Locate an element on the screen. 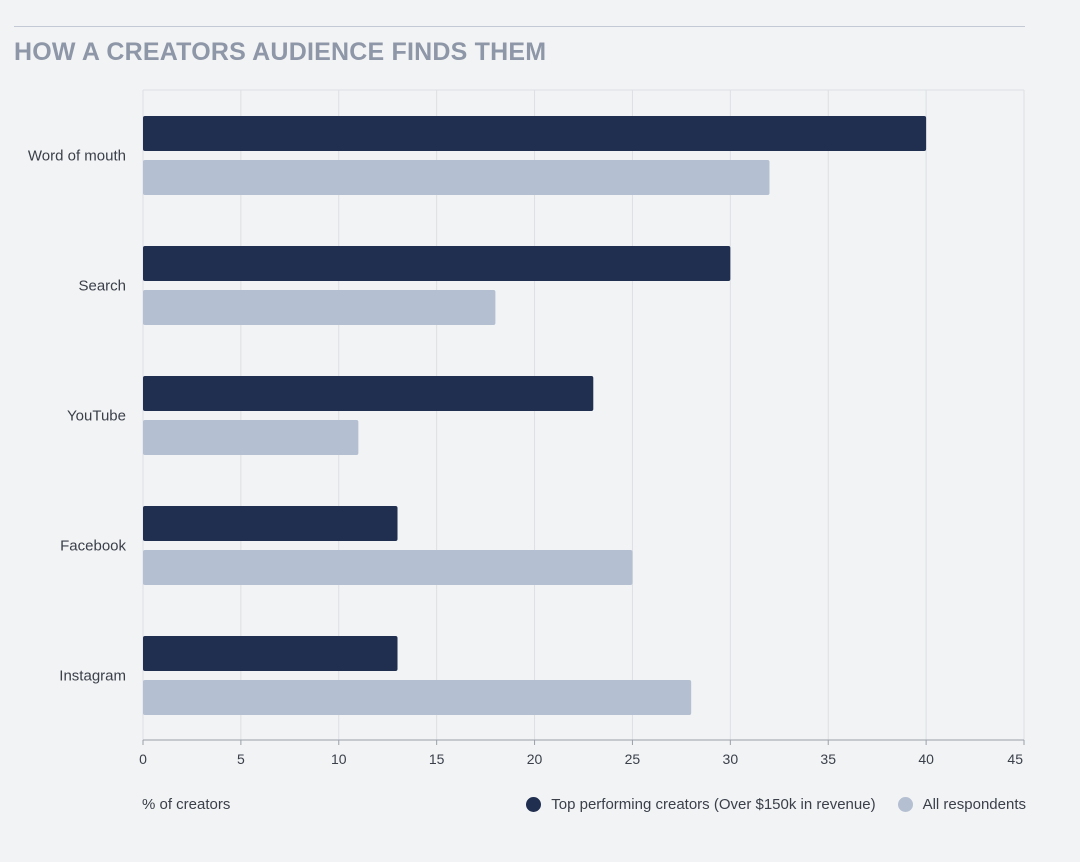  x-tick-label: 35 is located at coordinates (828, 759).